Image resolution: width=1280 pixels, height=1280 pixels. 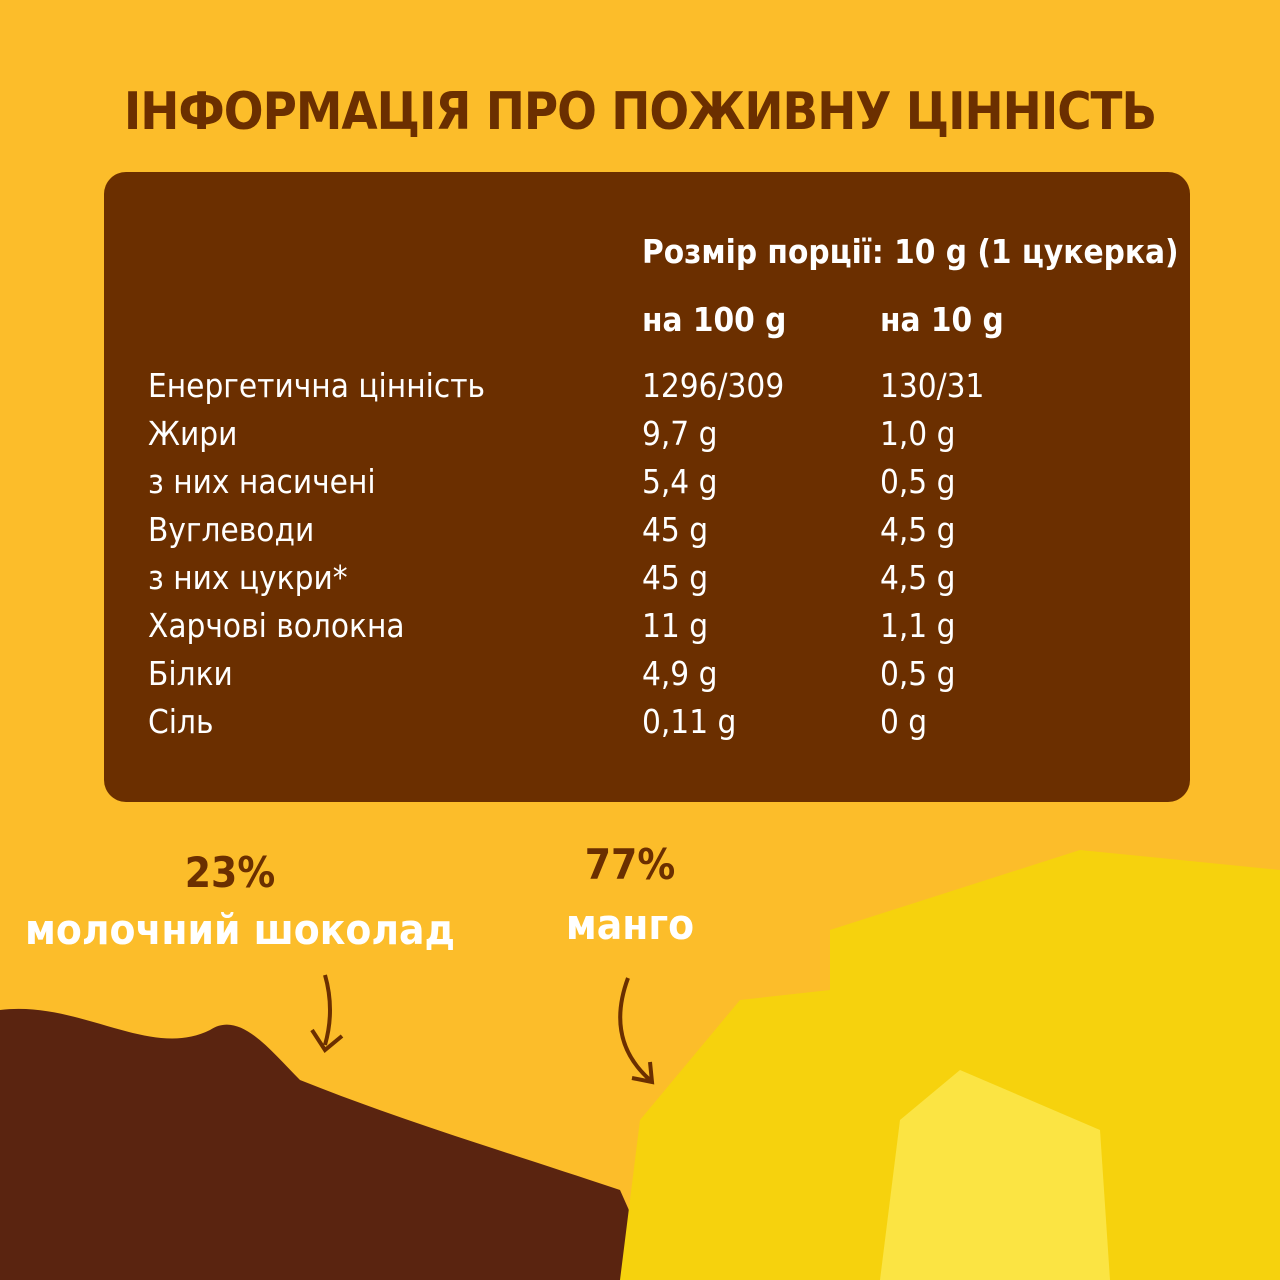 I want to click on value: 1,0 g, so click(x=918, y=433).